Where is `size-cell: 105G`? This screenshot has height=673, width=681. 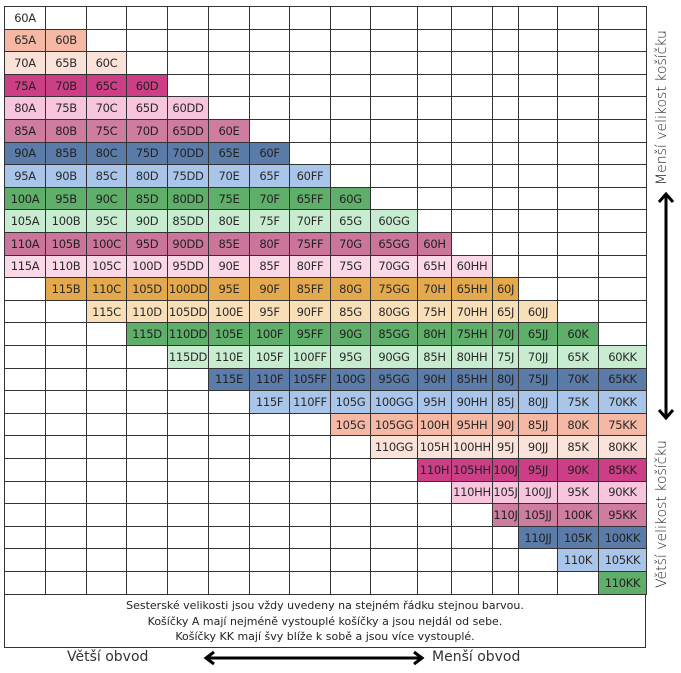
size-cell: 105G is located at coordinates (350, 402).